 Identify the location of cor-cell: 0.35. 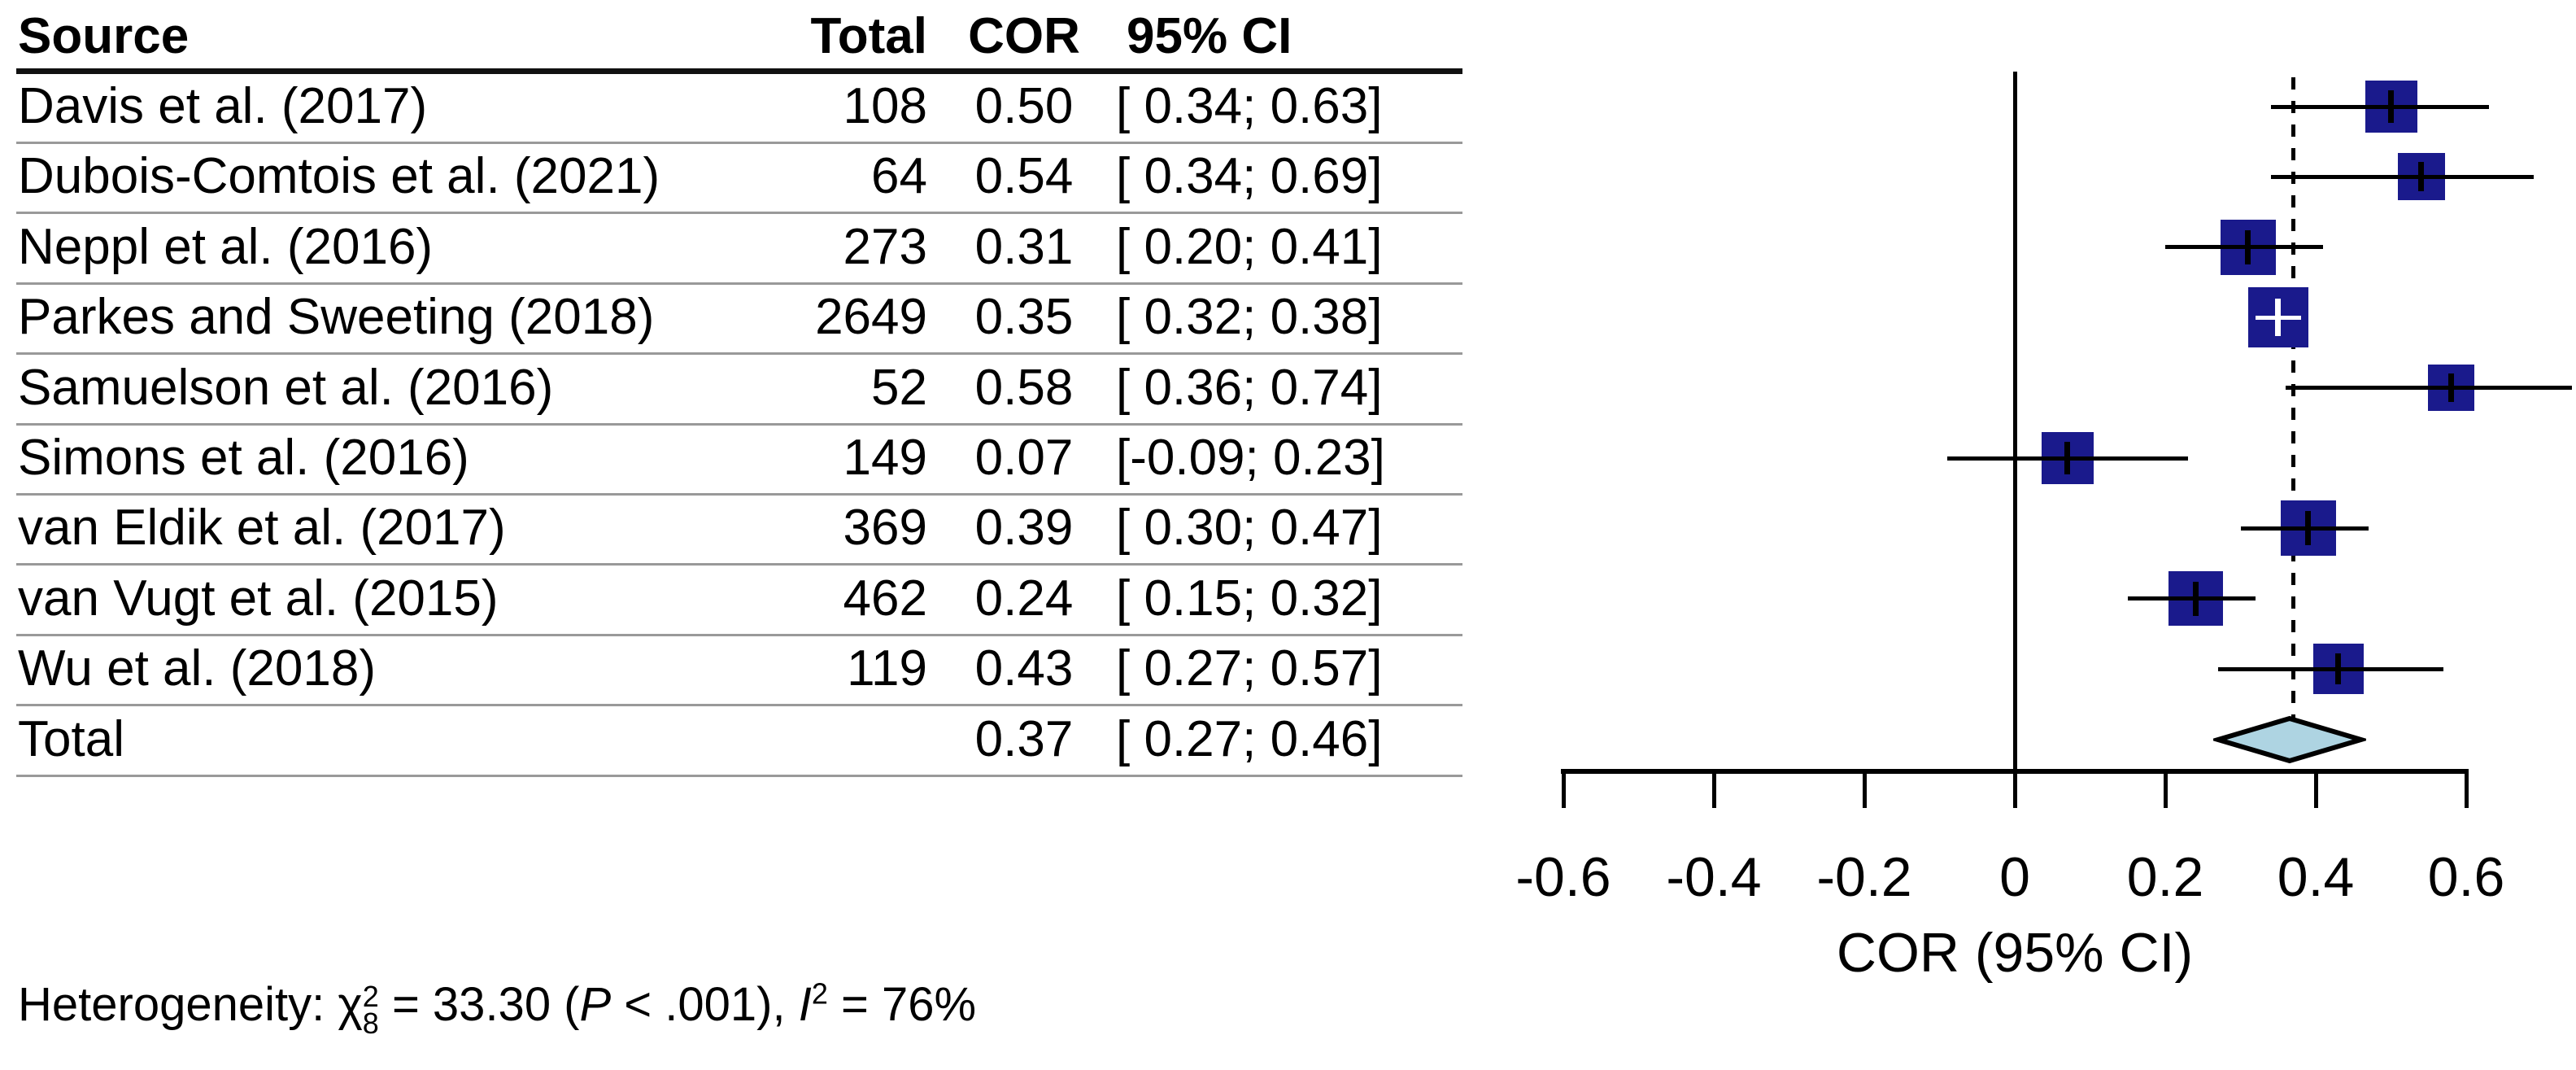
(1024, 317).